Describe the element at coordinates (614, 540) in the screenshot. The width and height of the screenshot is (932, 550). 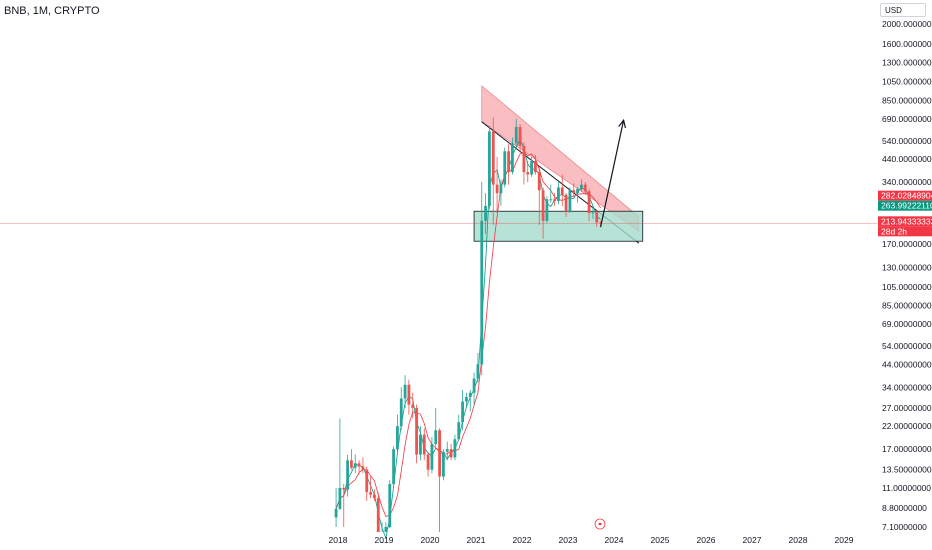
I see `time-tick-label: 2024` at that location.